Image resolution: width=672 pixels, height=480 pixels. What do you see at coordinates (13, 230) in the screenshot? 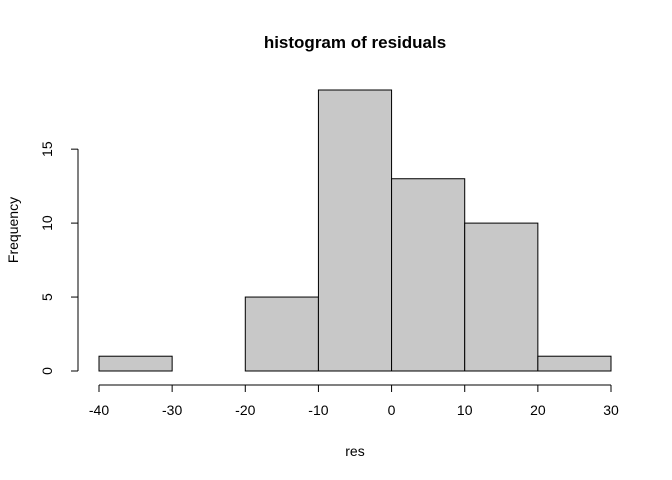
I see `y-axis-label: Frequency` at bounding box center [13, 230].